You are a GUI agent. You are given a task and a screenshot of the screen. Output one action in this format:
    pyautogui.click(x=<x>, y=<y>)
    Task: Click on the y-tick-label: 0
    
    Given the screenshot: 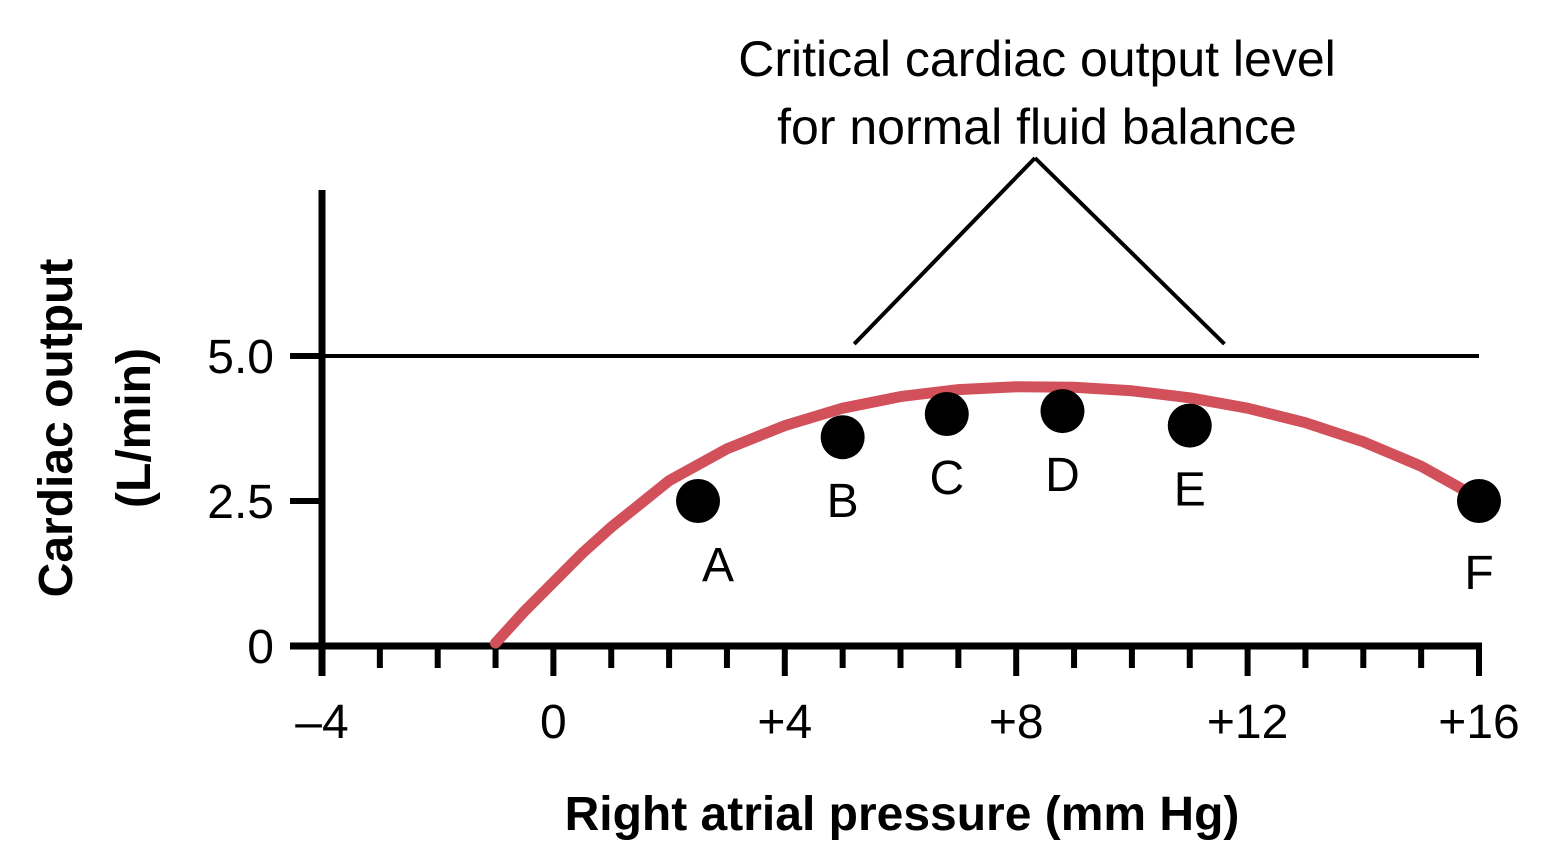 What is the action you would take?
    pyautogui.click(x=260, y=647)
    